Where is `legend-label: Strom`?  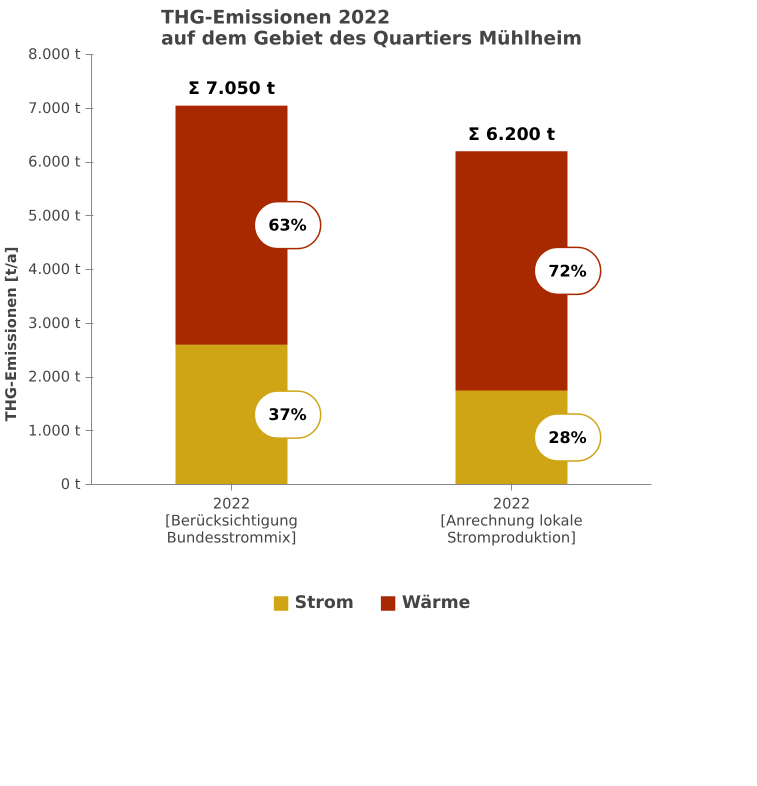
legend-label: Strom is located at coordinates (324, 603).